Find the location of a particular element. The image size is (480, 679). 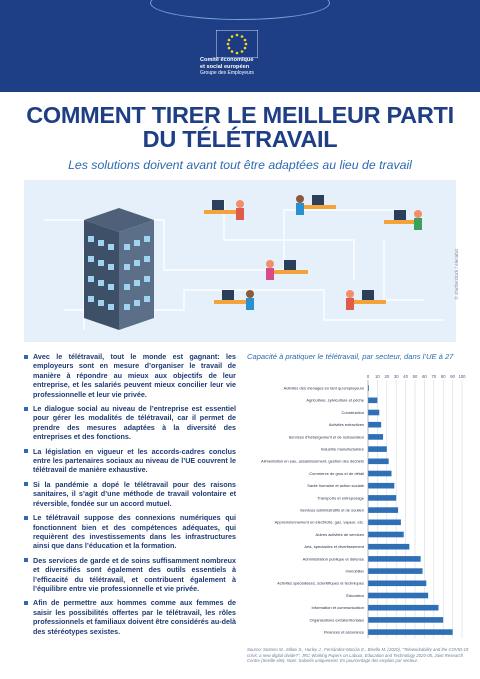

desk-icons is located at coordinates (313, 252).